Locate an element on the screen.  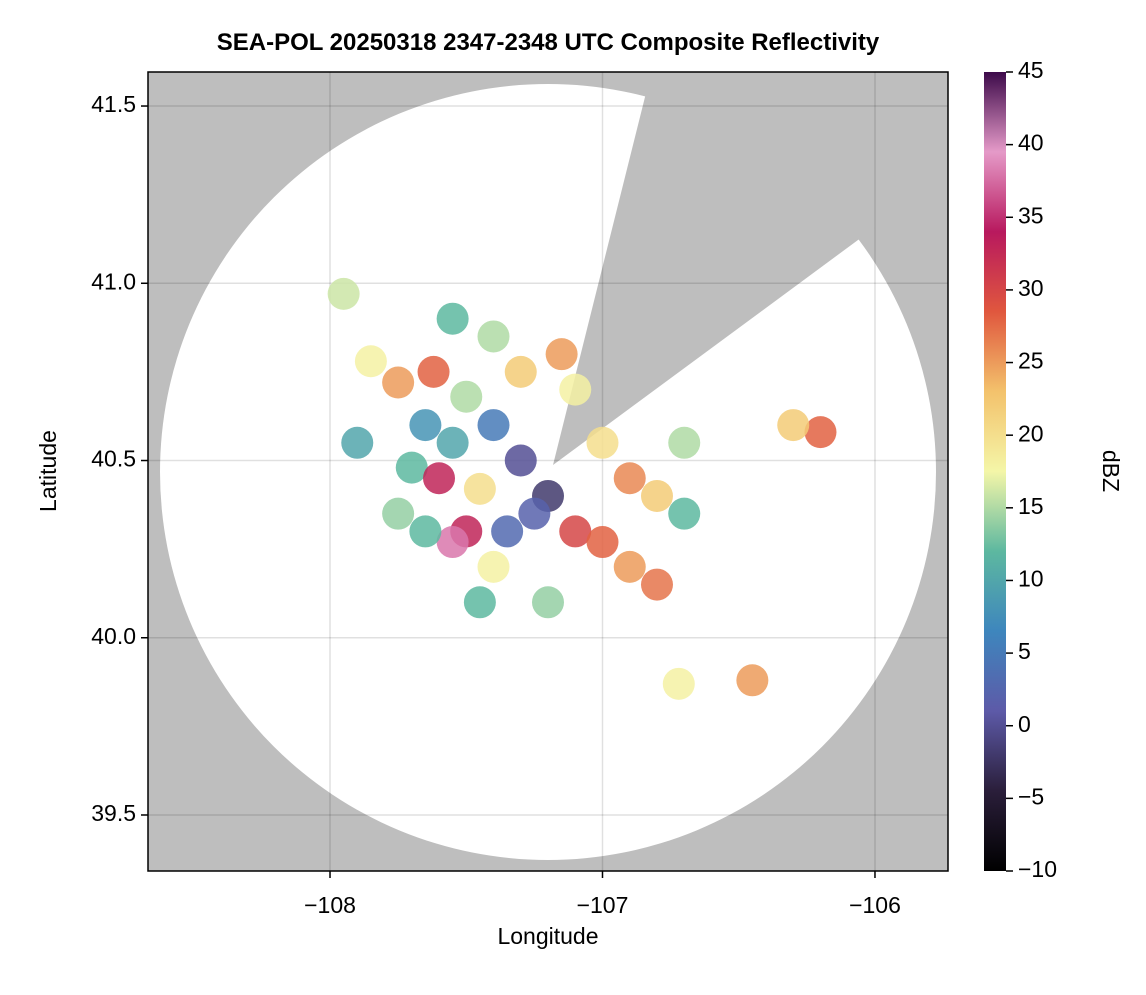
colorbar-tick-label: 5 is located at coordinates (1024, 651).